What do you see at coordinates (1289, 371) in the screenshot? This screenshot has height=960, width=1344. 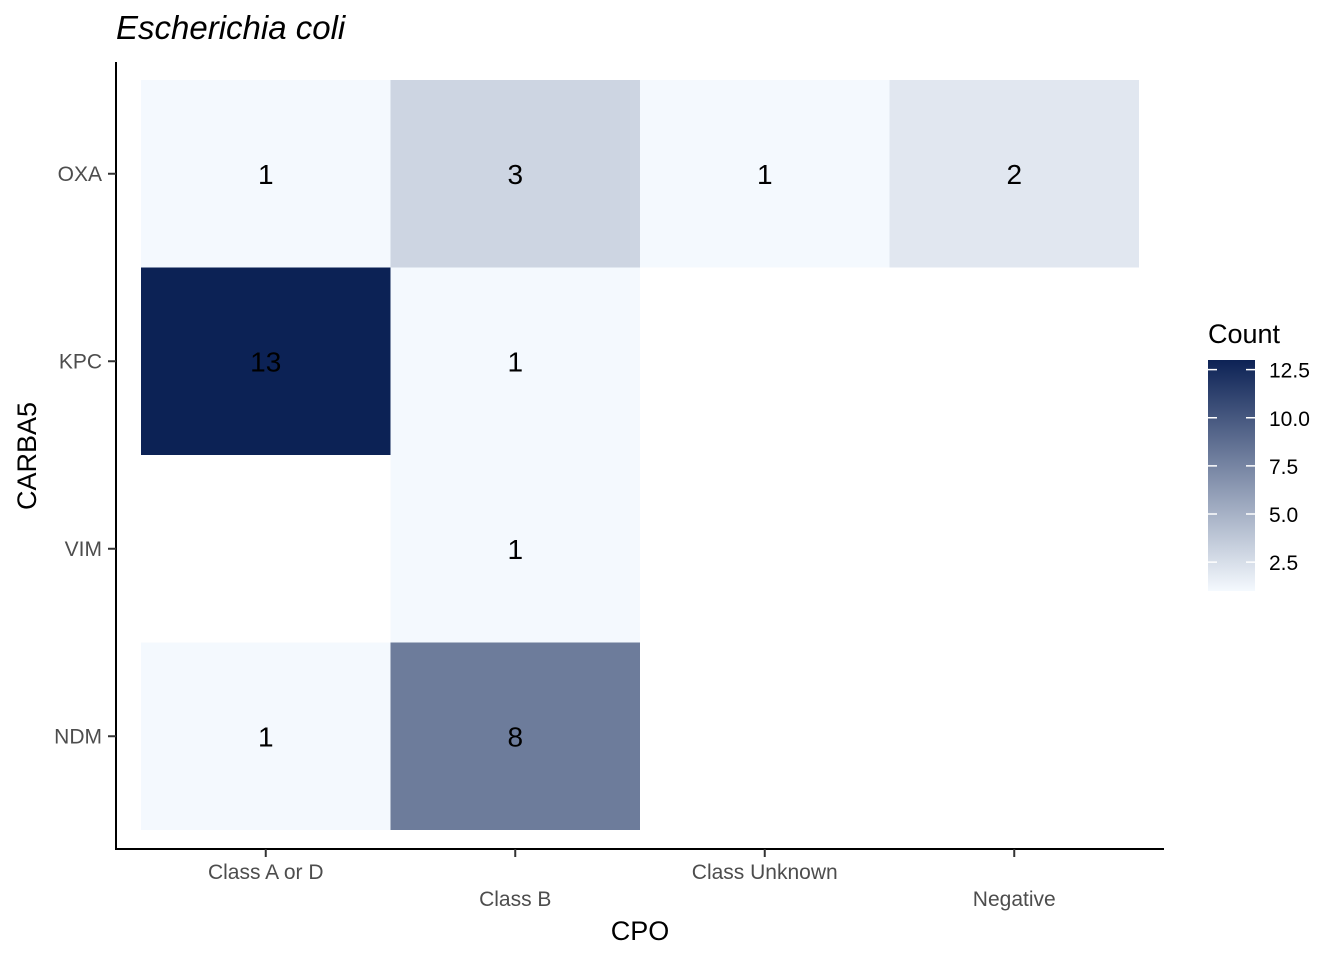 I see `legend-tick-label: 12.5` at bounding box center [1289, 371].